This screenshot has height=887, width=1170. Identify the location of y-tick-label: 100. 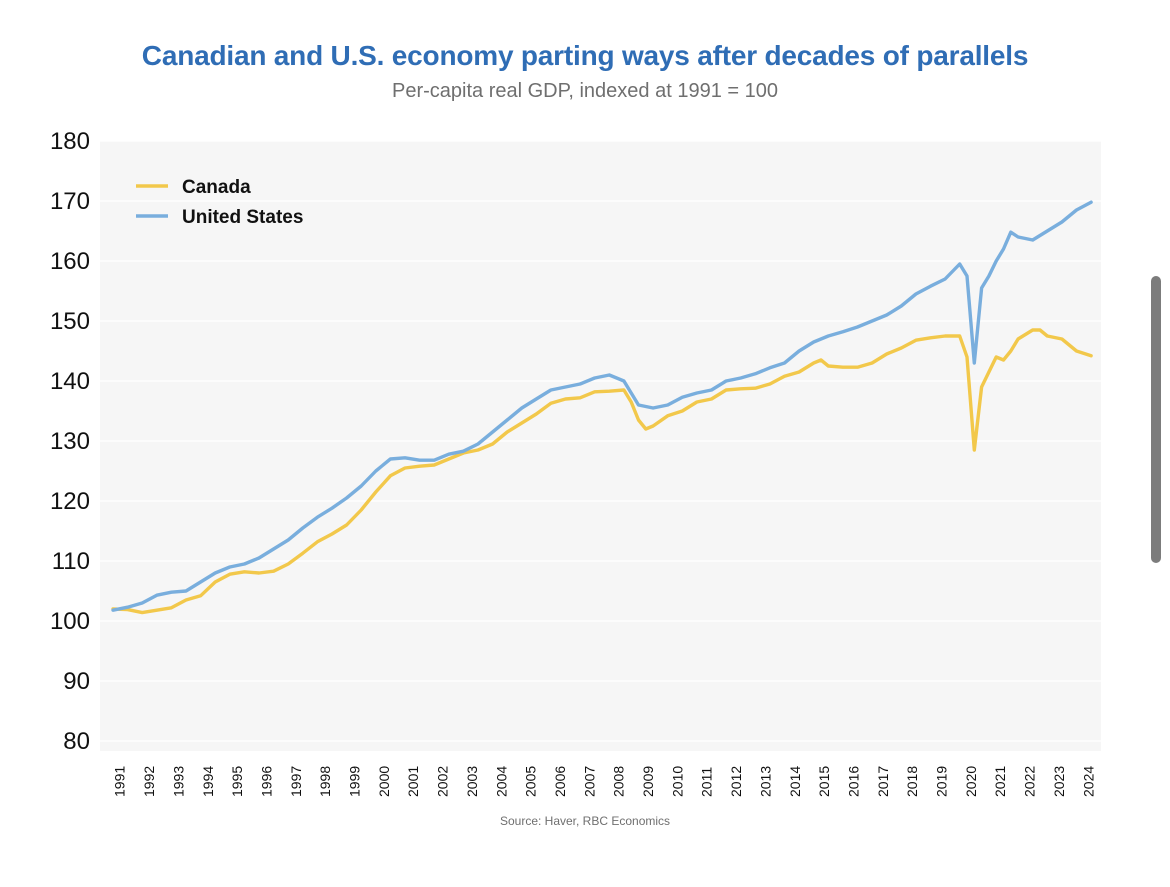
(70, 621).